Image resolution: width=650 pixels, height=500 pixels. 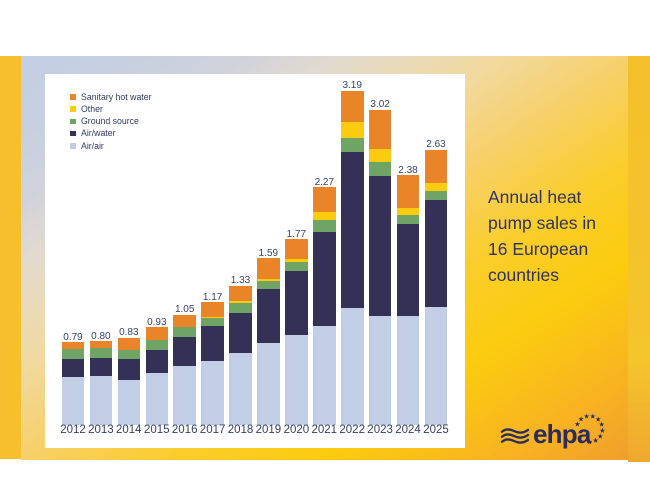 I want to click on svg-text: ehpa, so click(x=562, y=434).